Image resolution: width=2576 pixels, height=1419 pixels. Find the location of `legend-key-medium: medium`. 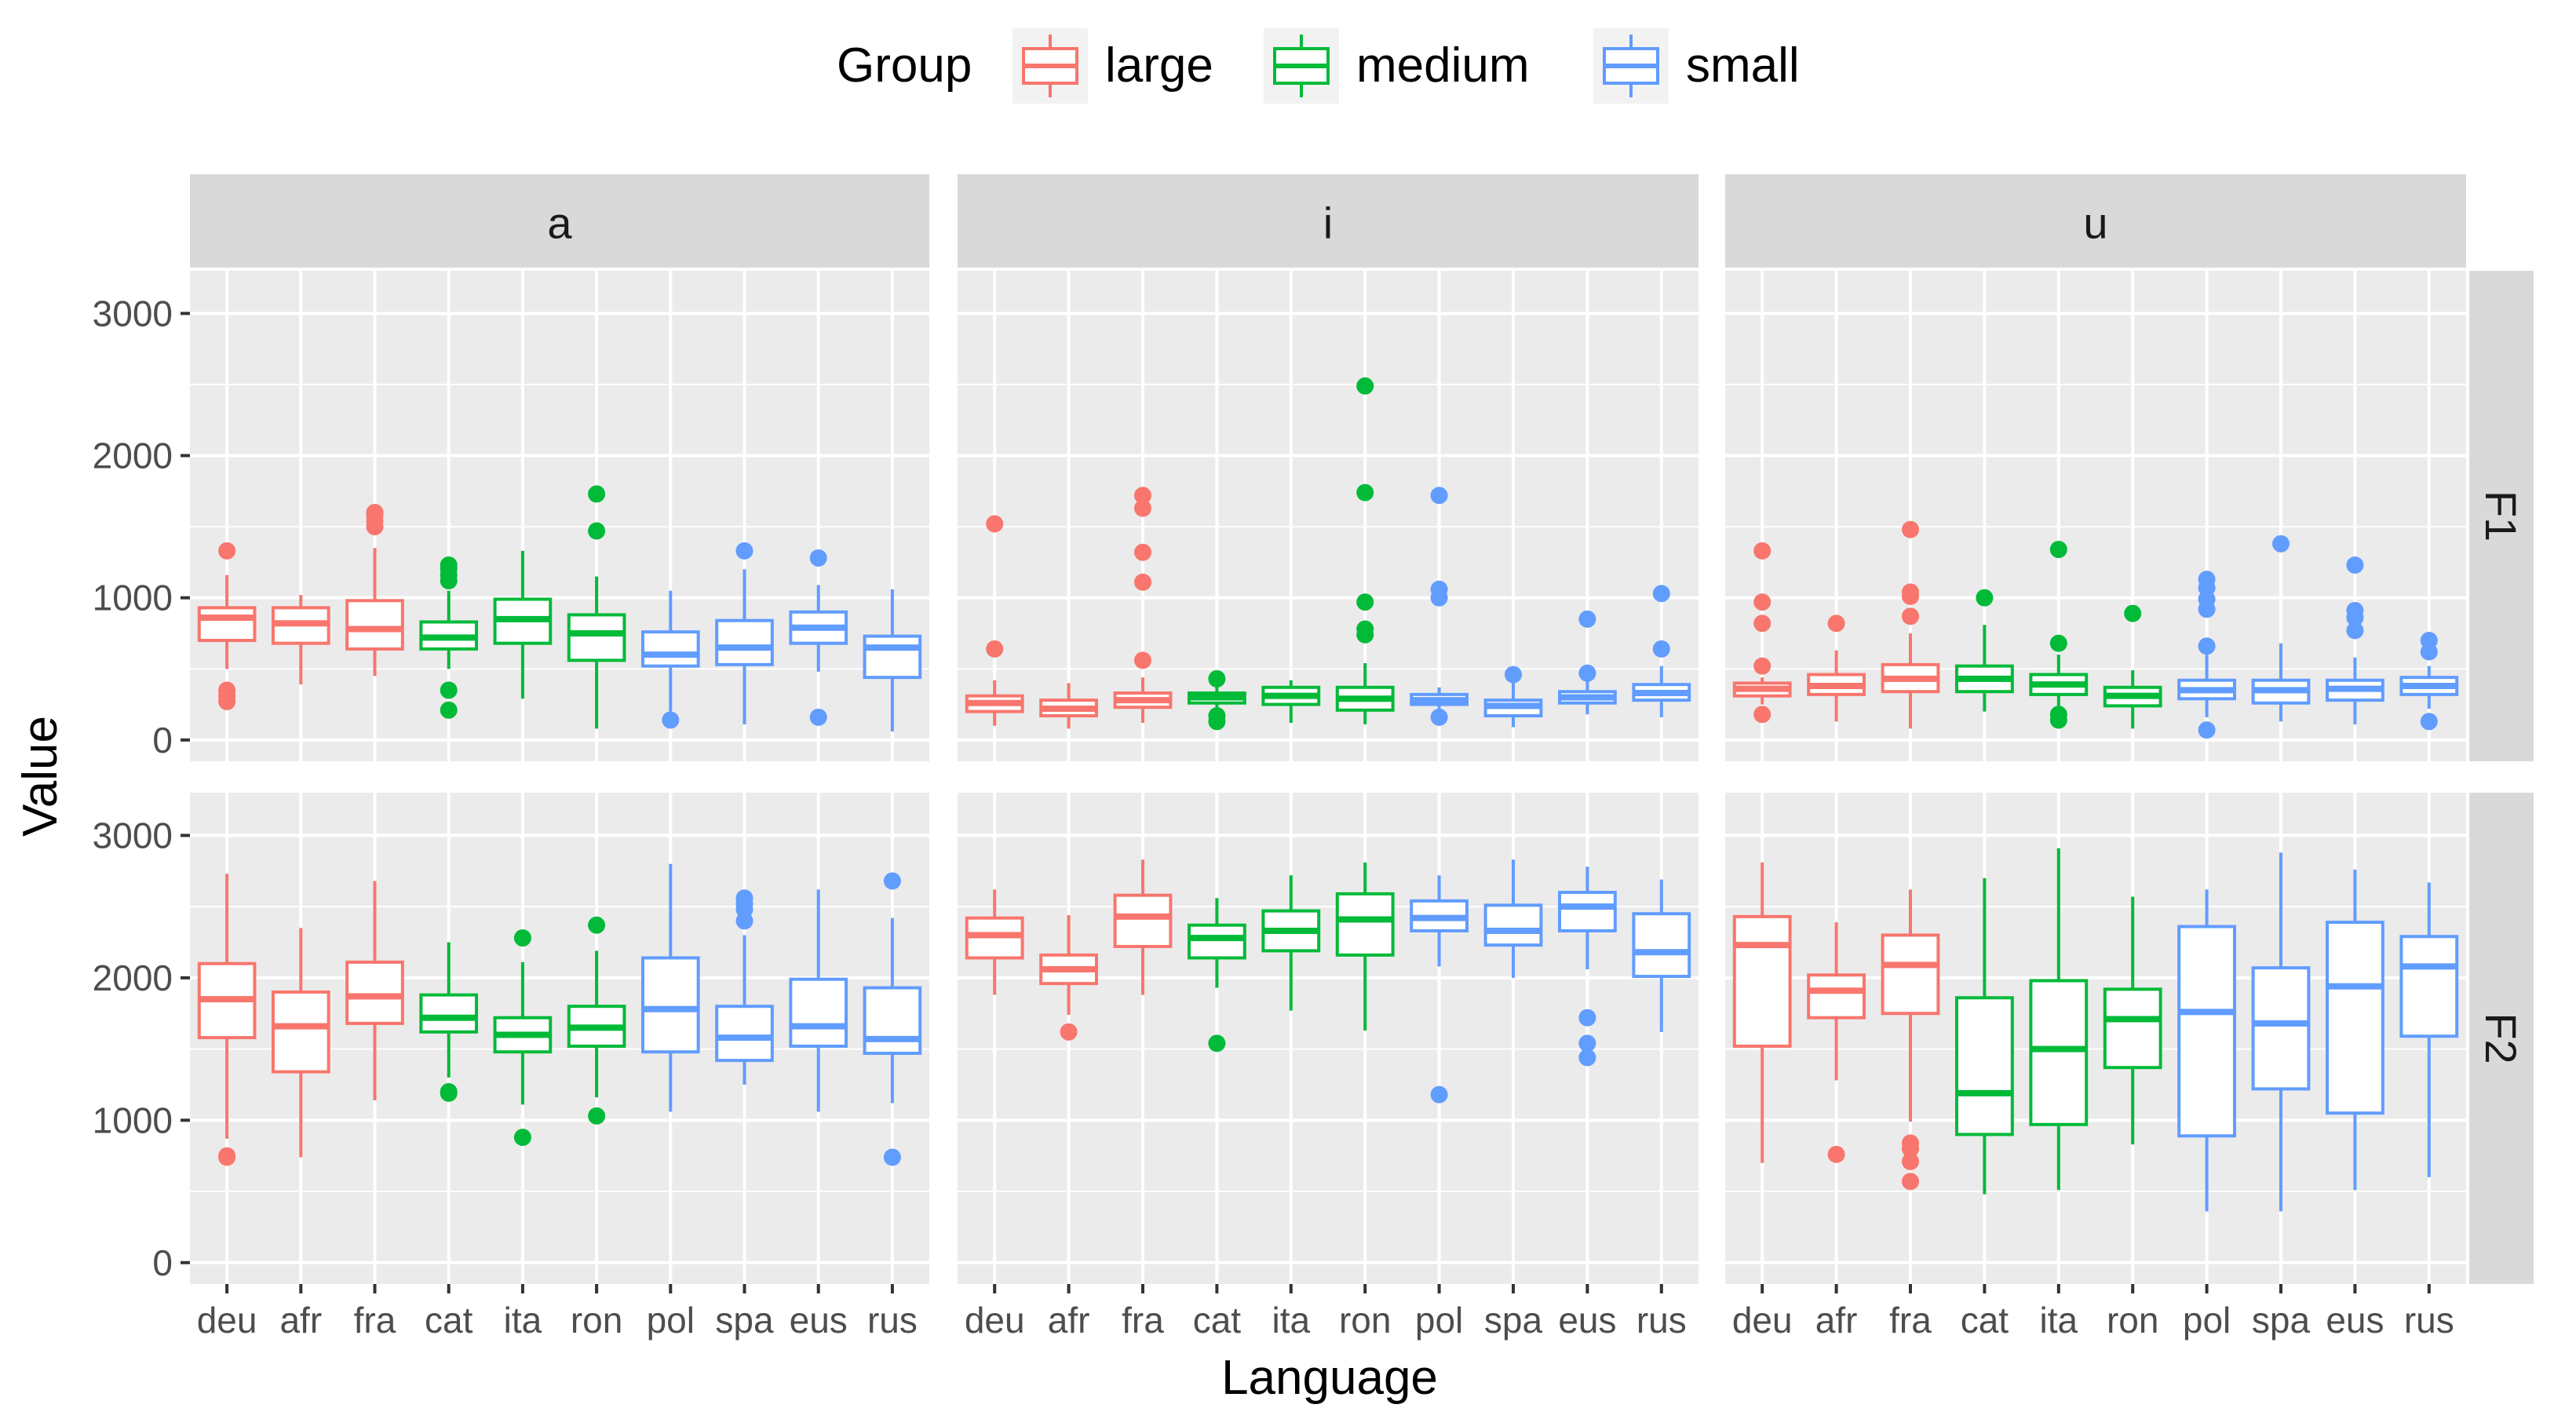

legend-key-medium: medium is located at coordinates (1397, 66).